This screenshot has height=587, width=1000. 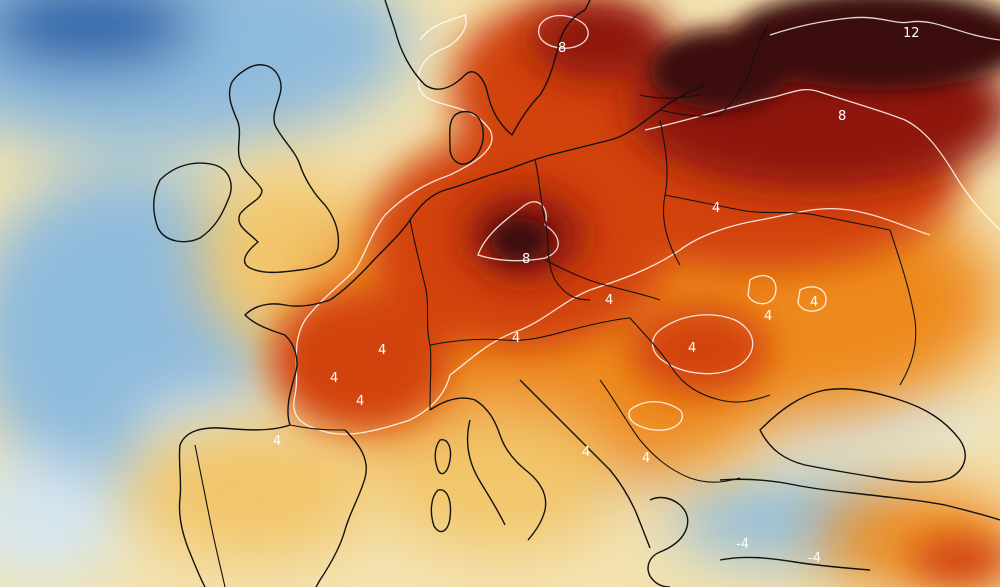 What do you see at coordinates (317, 427) in the screenshot?
I see `border-pyrenees` at bounding box center [317, 427].